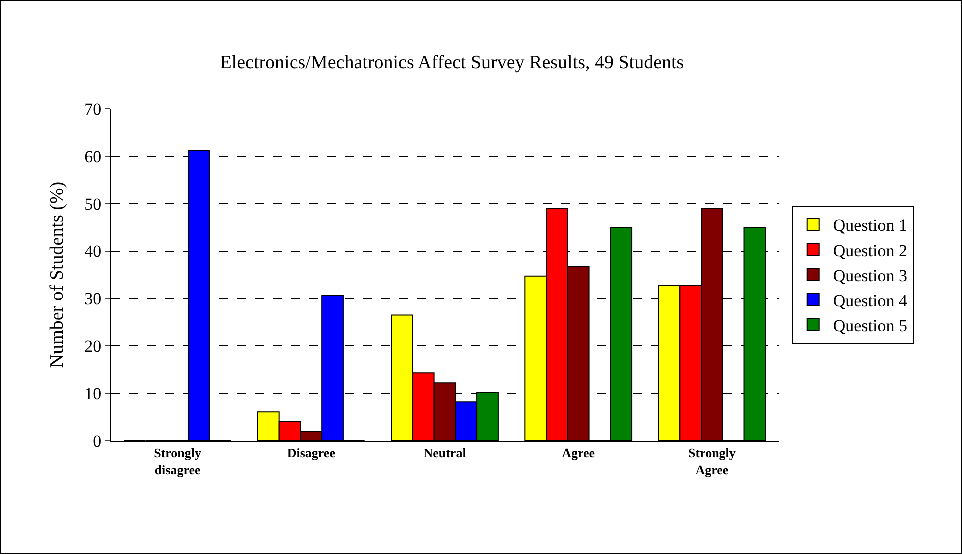 This screenshot has width=962, height=554. Describe the element at coordinates (870, 276) in the screenshot. I see `legend-label: Question 3` at that location.